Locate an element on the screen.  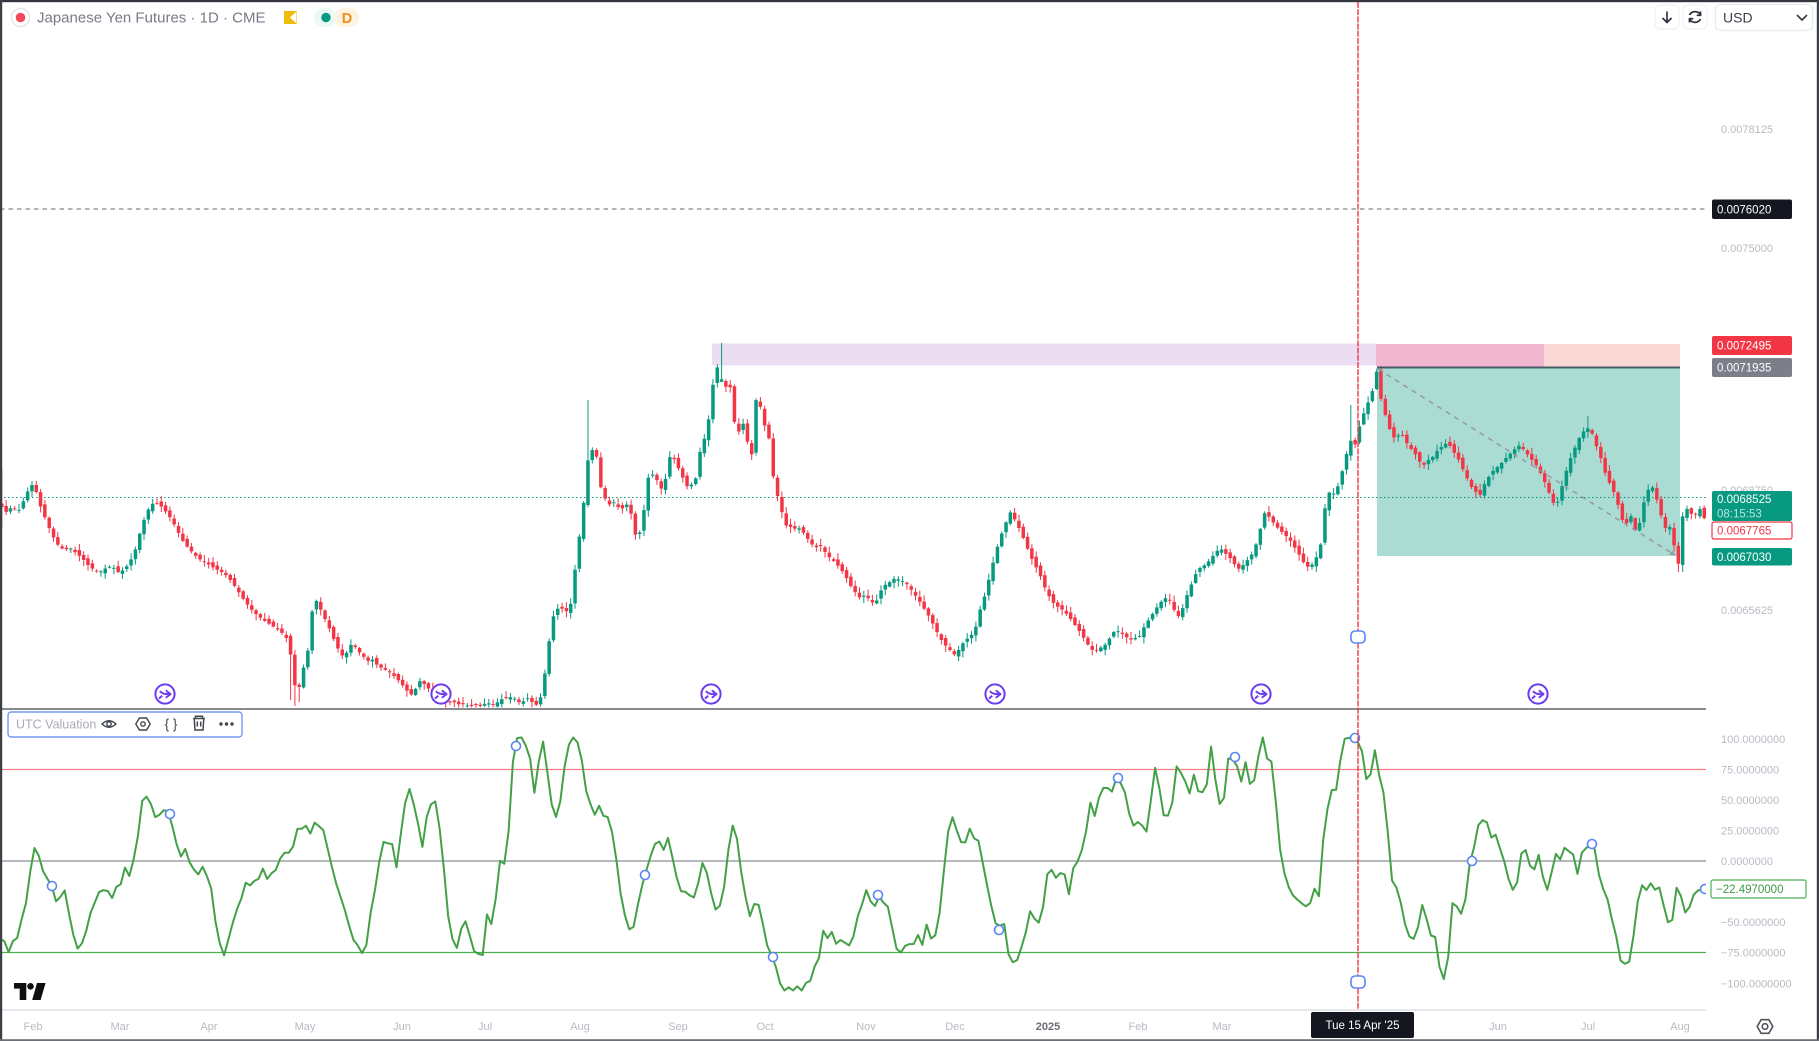
svg-text: 0.0068525 is located at coordinates (1744, 500).